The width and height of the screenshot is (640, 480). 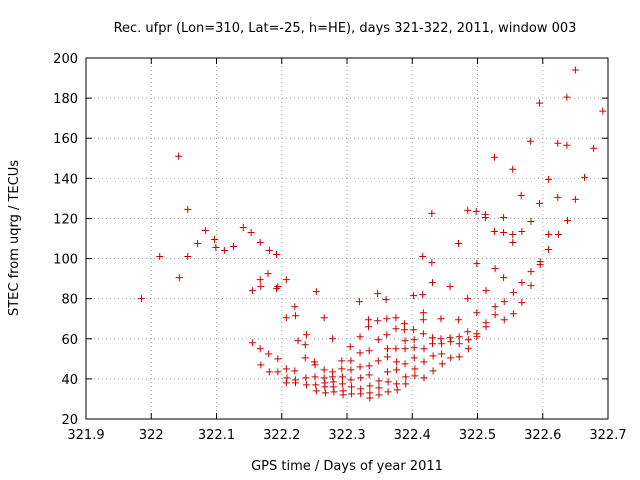 I want to click on y-tick-label: 100, so click(x=65, y=260).